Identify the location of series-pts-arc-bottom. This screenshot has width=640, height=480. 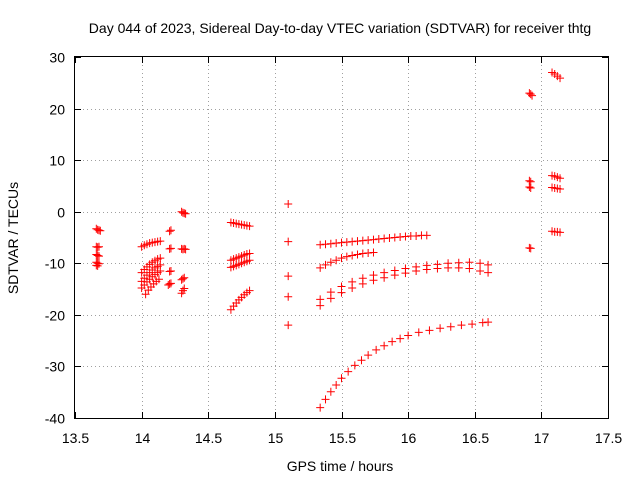
(404, 365).